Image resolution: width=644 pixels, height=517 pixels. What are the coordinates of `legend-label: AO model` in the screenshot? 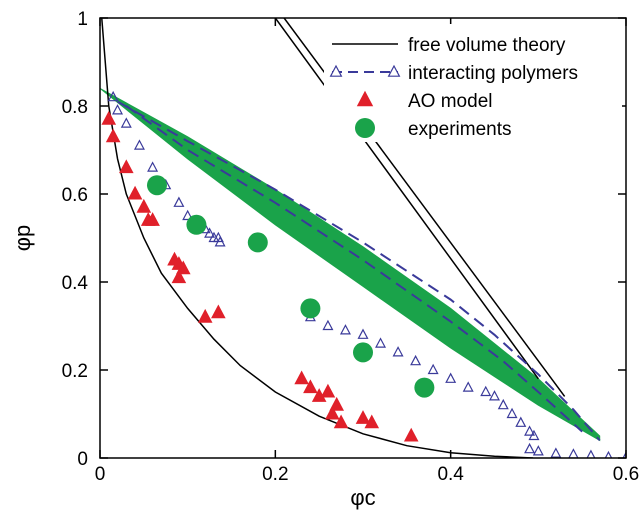 It's located at (450, 101).